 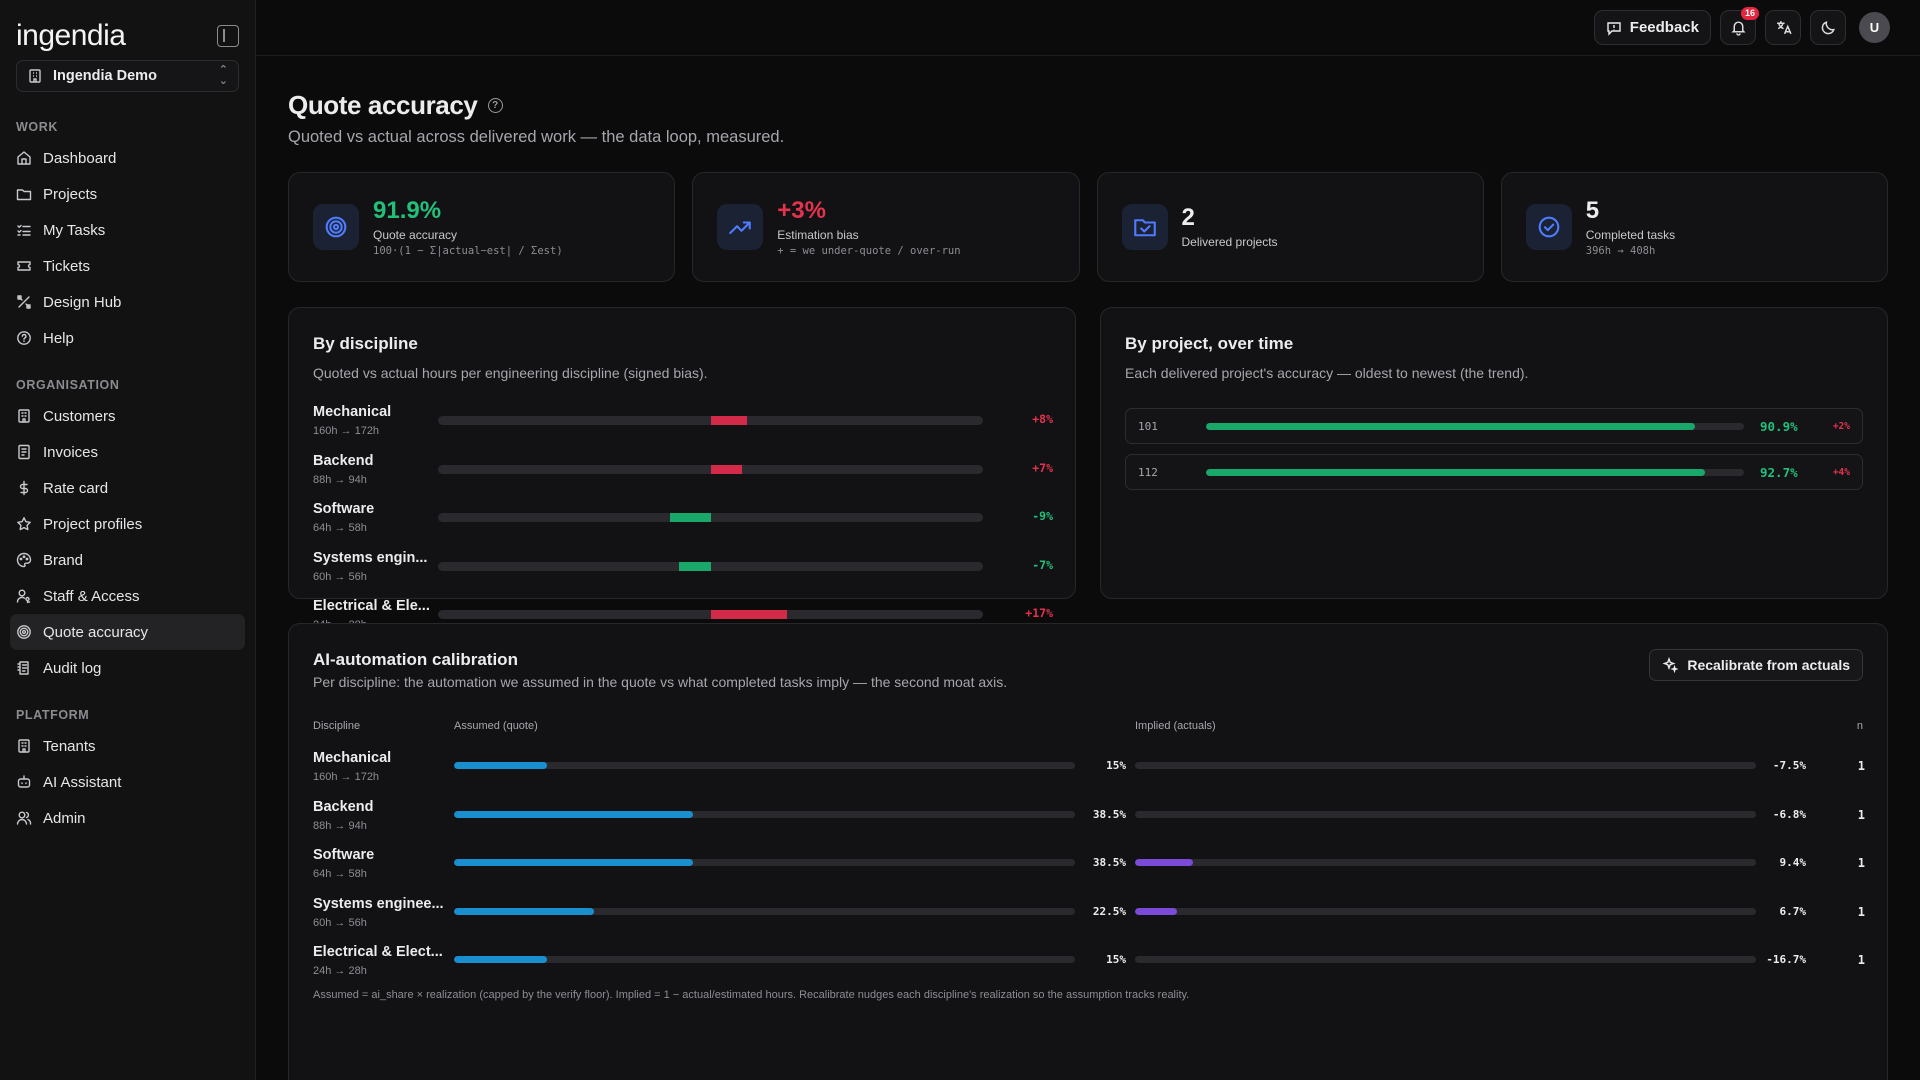 I want to click on sidebar-item-help: Help, so click(x=127, y=338).